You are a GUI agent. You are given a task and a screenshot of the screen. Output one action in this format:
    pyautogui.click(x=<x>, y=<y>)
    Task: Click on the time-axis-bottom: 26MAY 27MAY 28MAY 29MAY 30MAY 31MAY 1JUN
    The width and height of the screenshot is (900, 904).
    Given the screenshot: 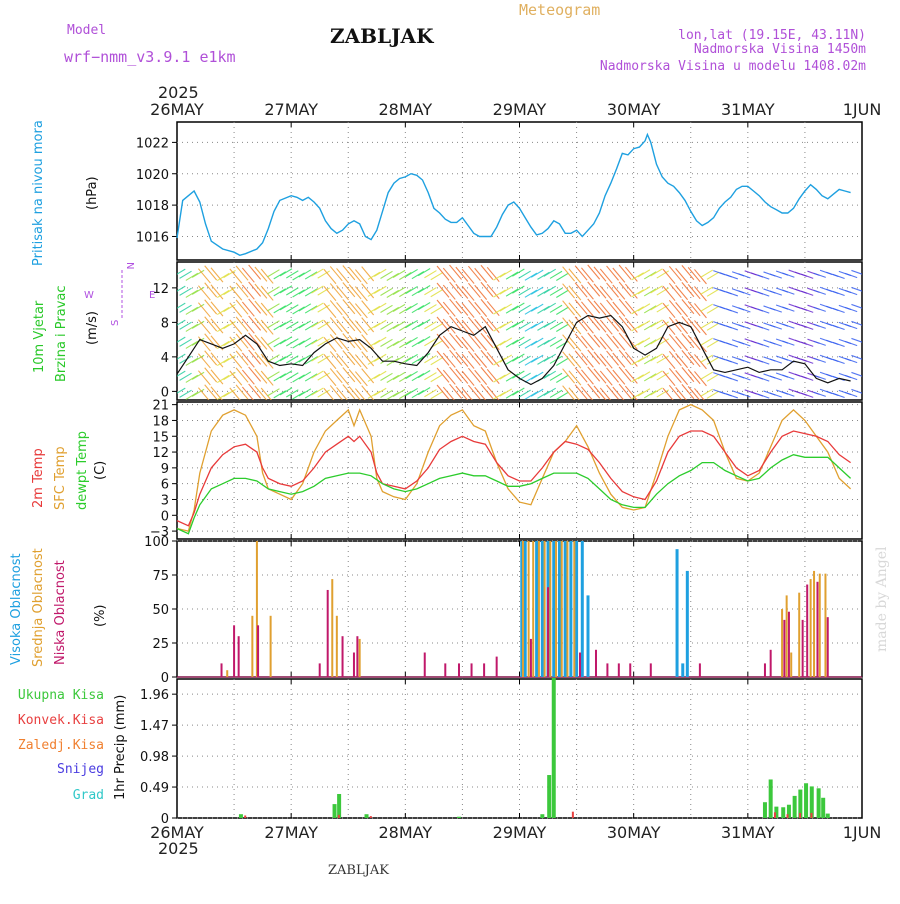 What is the action you would take?
    pyautogui.click(x=515, y=832)
    